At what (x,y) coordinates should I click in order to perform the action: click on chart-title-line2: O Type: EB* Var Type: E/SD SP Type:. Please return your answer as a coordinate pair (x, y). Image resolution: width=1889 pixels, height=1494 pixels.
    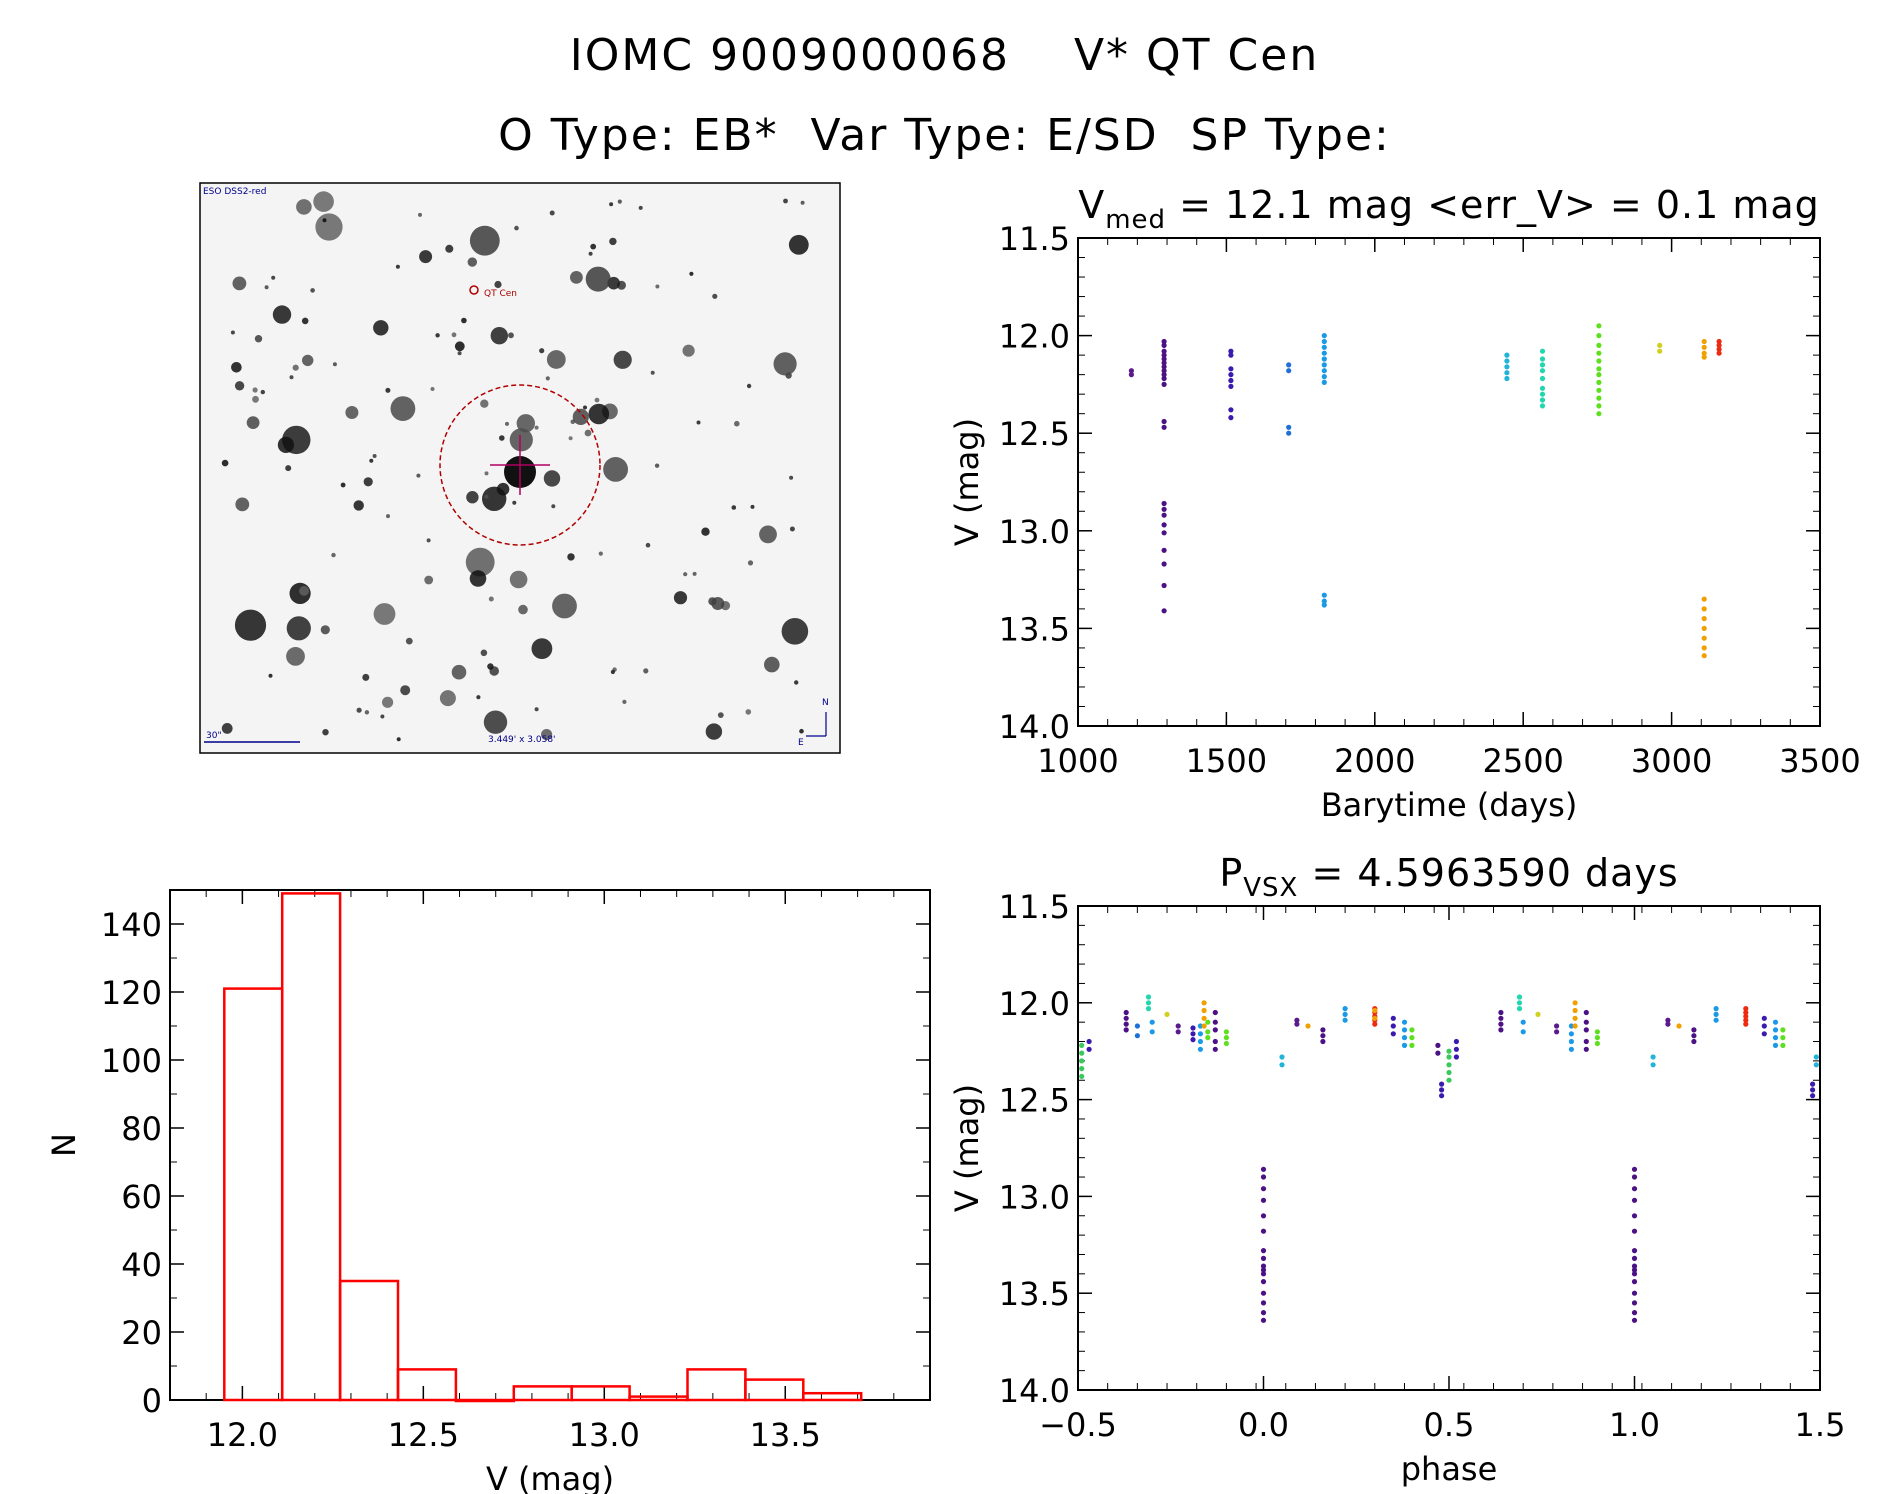
    Looking at the image, I should click on (944, 135).